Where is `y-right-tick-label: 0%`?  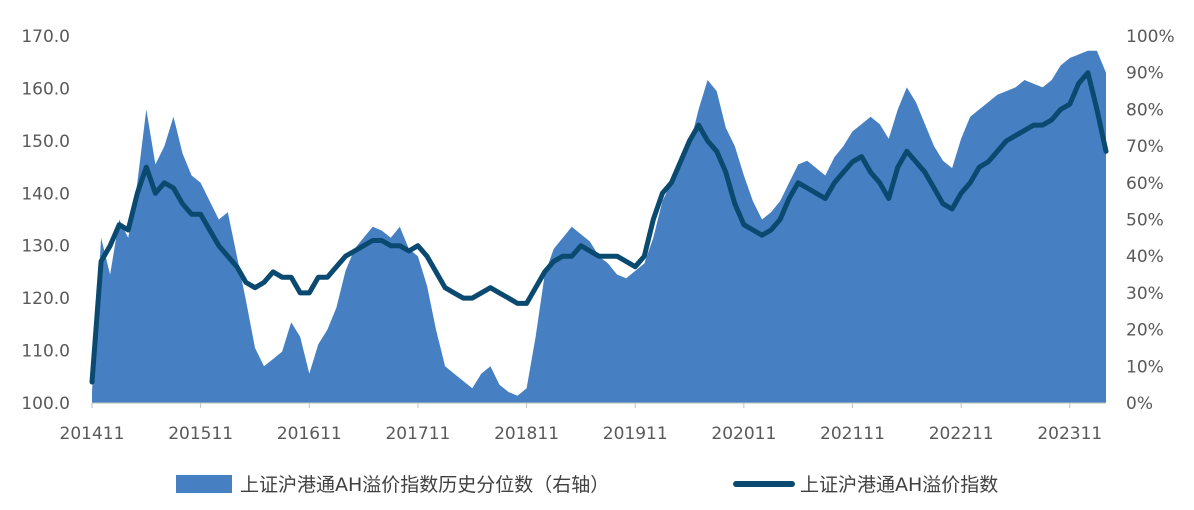
y-right-tick-label: 0% is located at coordinates (1139, 404).